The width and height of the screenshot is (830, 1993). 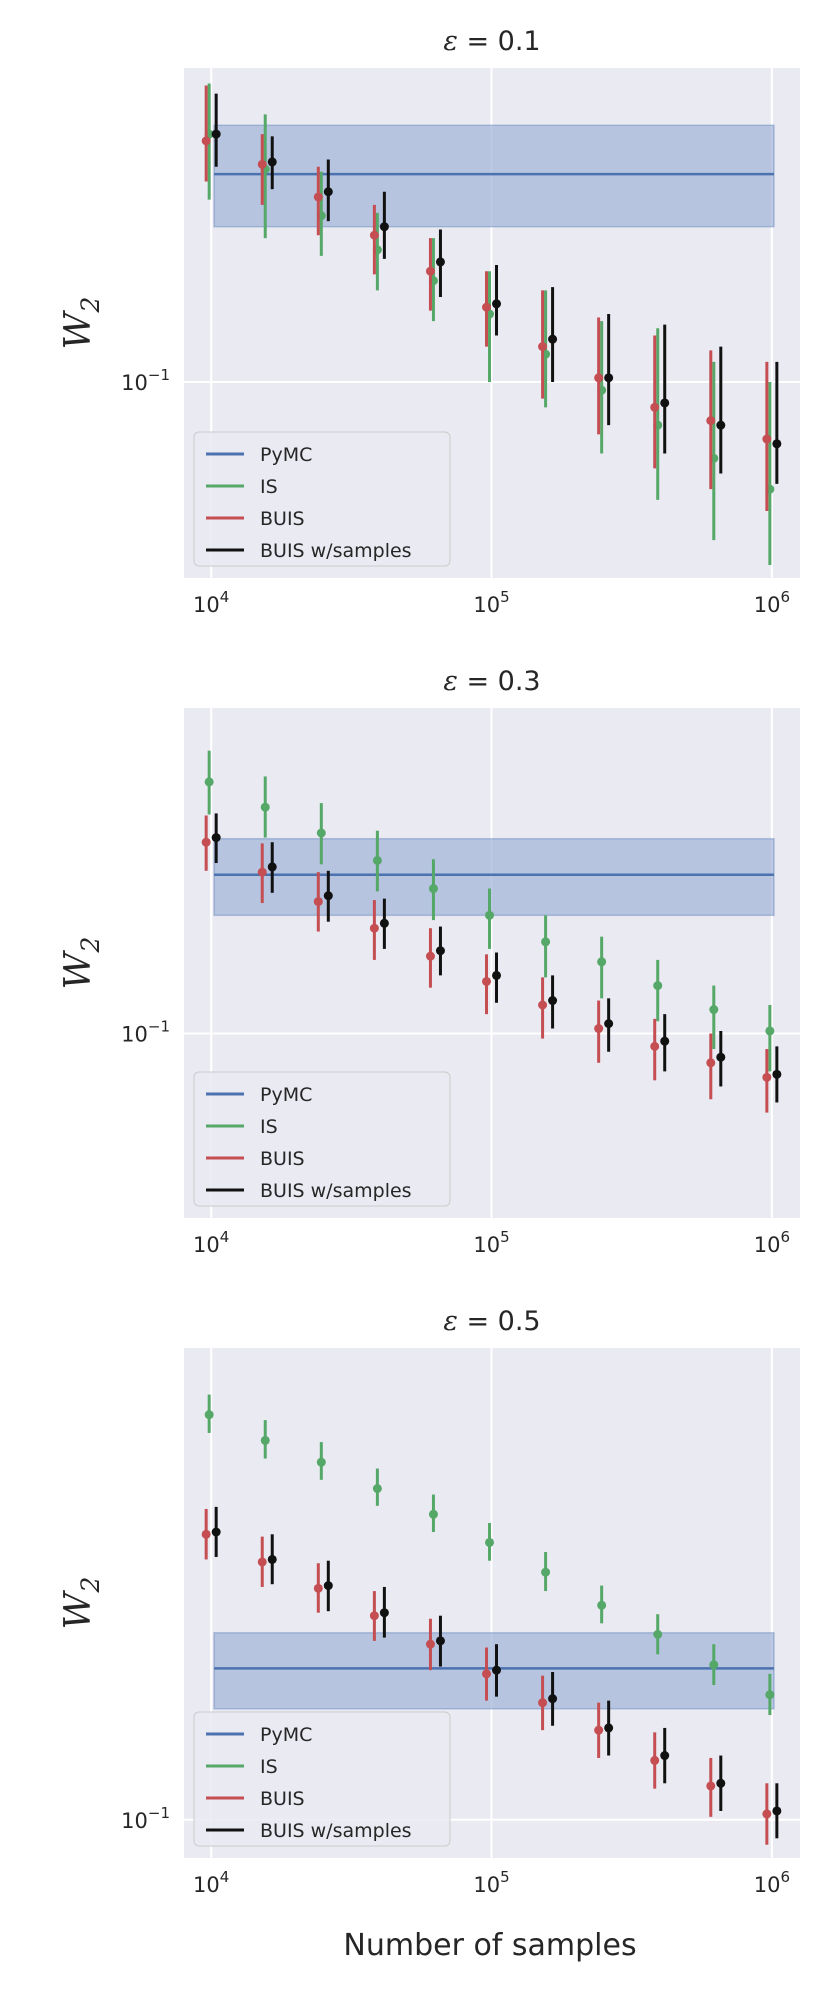 I want to click on x-axis-label: Number of samples, so click(x=489, y=1945).